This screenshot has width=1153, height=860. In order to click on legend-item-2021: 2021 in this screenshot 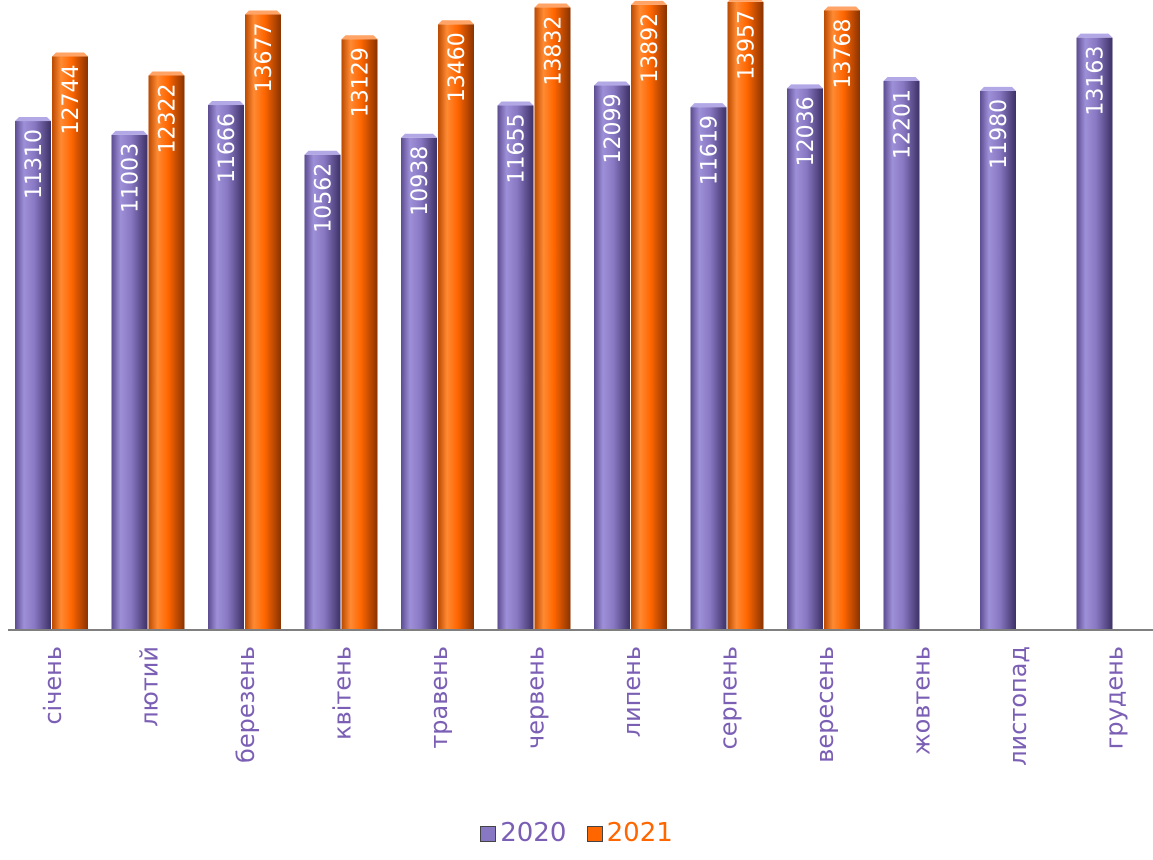, I will do `click(629, 833)`.